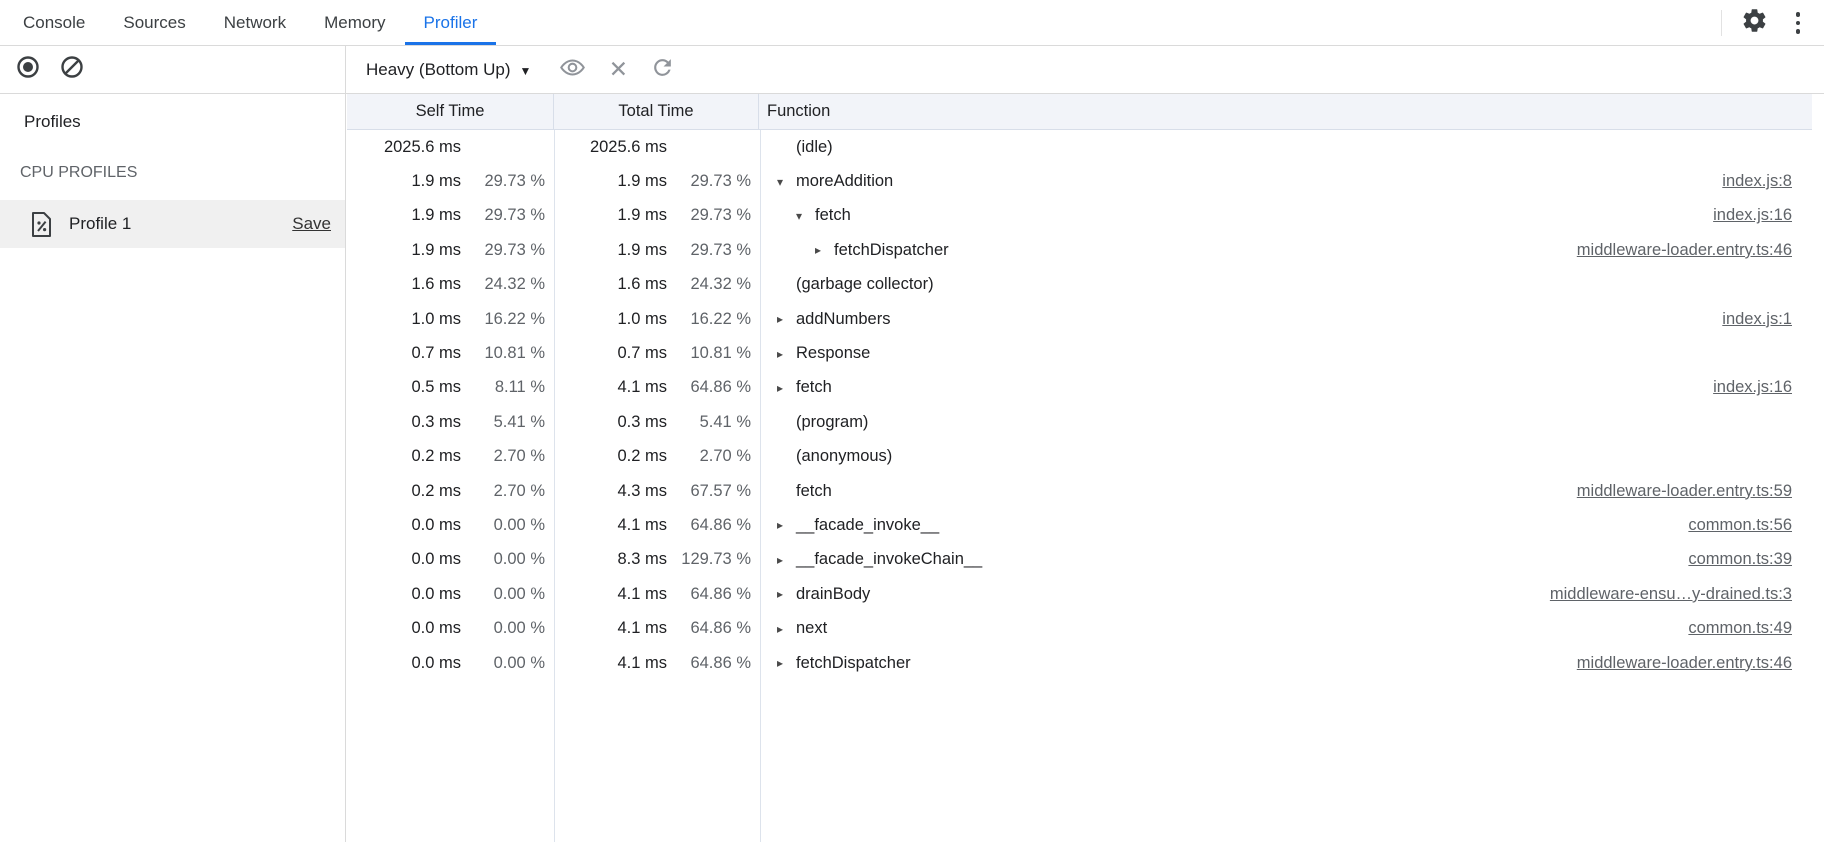  What do you see at coordinates (720, 318) in the screenshot?
I see `total-time-percent: 16.22 %` at bounding box center [720, 318].